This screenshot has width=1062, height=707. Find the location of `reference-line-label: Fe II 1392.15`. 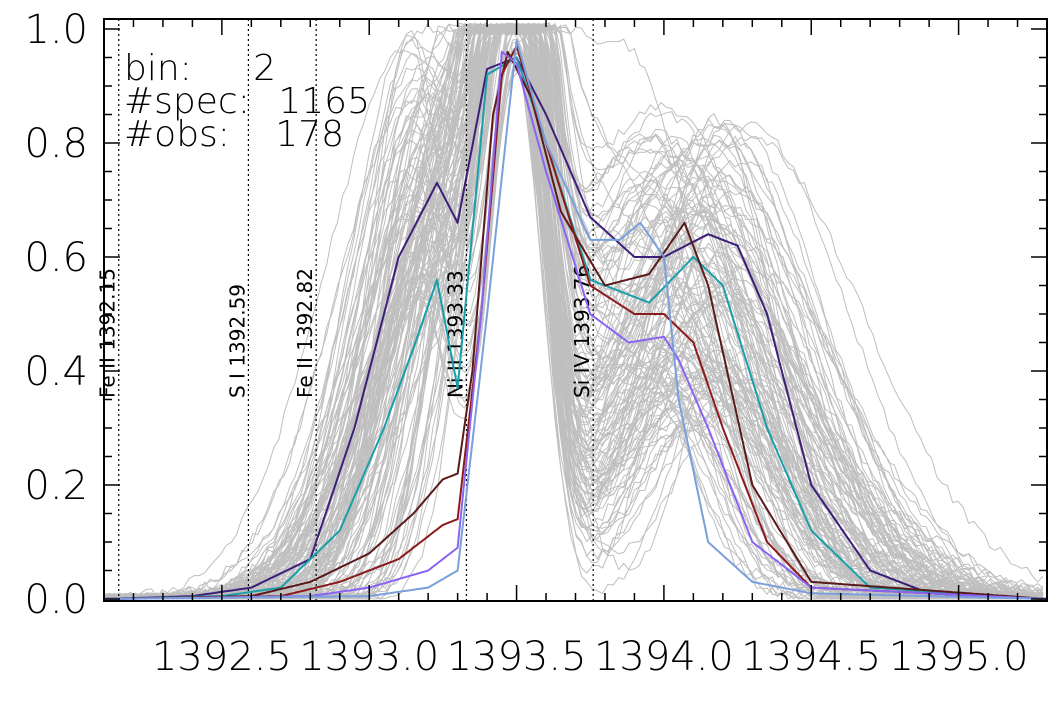

reference-line-label: Fe II 1392.15 is located at coordinates (108, 333).